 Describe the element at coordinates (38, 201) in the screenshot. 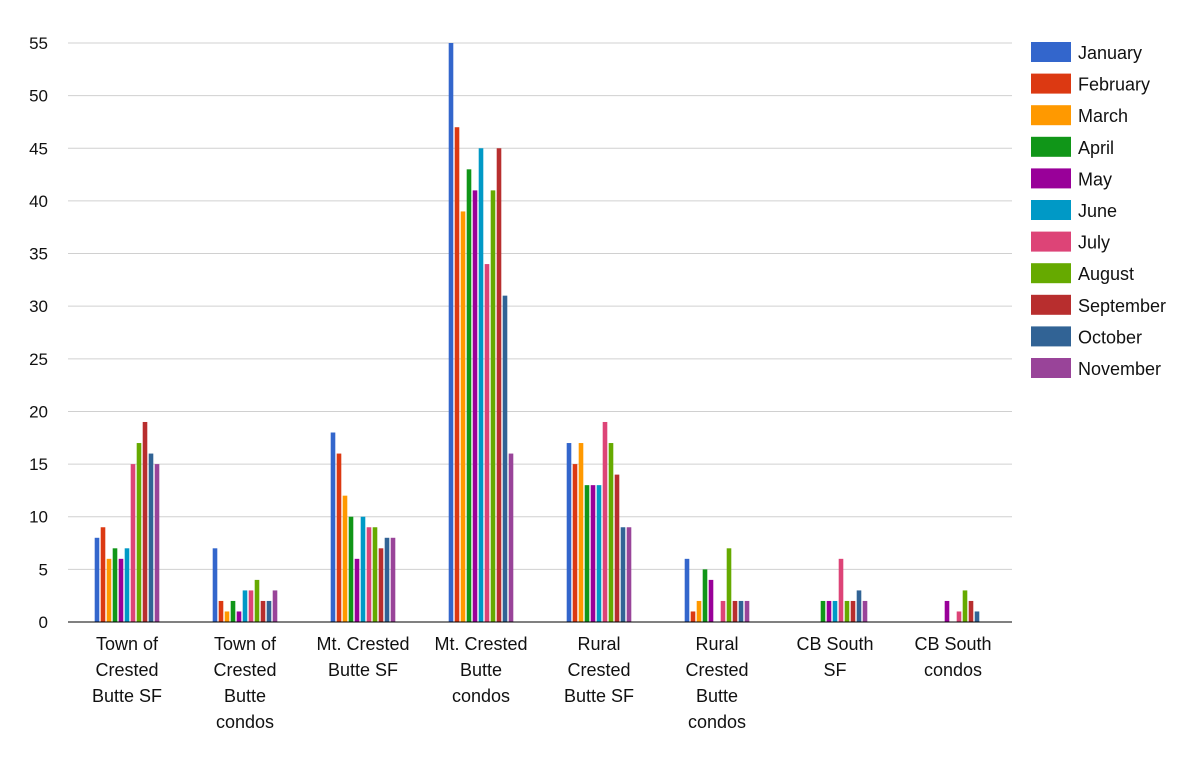

I see `y-tick-label: 40` at that location.